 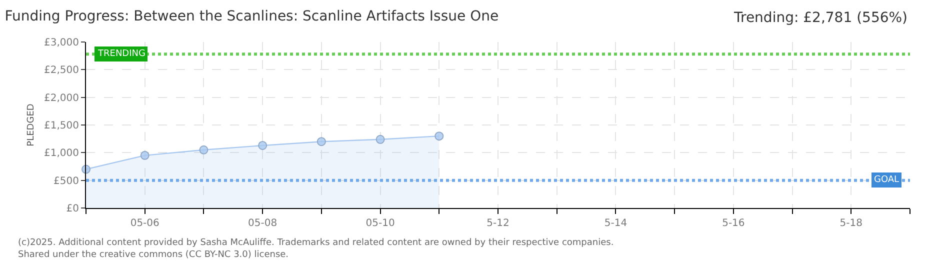 What do you see at coordinates (61, 98) in the screenshot?
I see `y-tick-label: £2,000` at bounding box center [61, 98].